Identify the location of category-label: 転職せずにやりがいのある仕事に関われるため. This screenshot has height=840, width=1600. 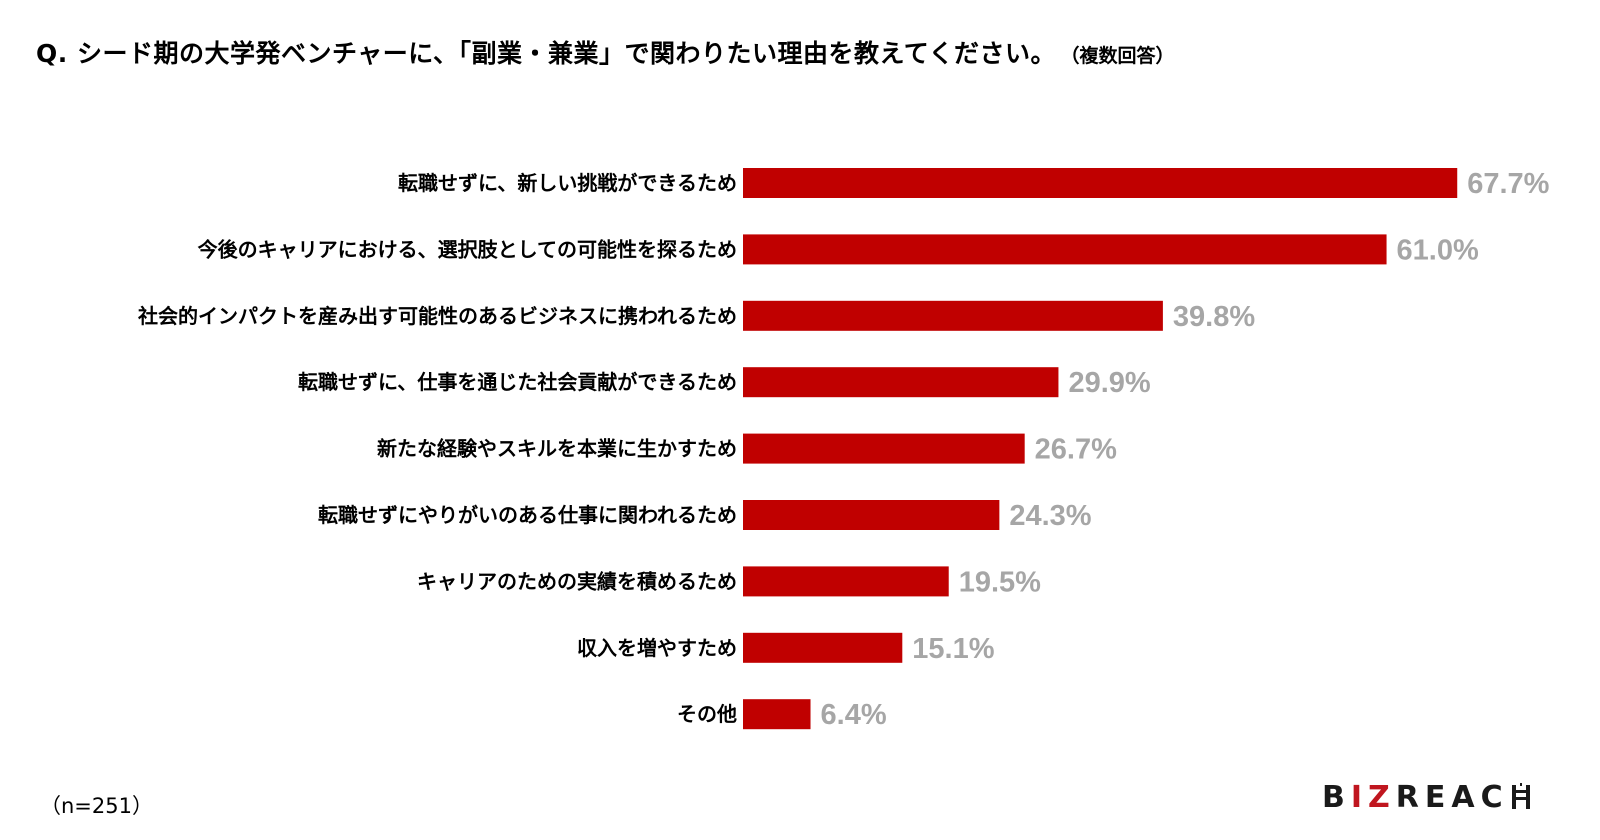
(527, 515).